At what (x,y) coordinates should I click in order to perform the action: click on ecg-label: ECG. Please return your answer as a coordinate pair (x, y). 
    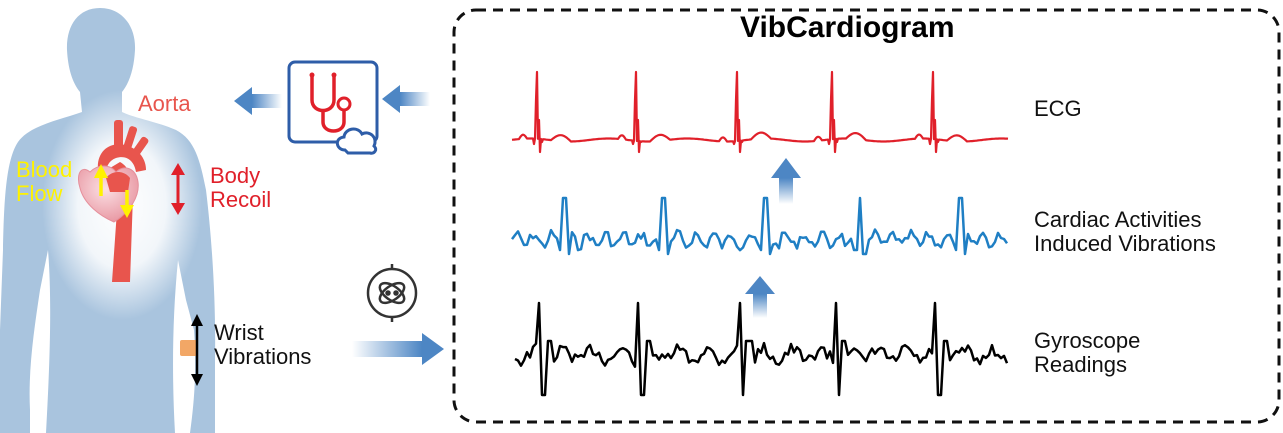
    Looking at the image, I should click on (1058, 109).